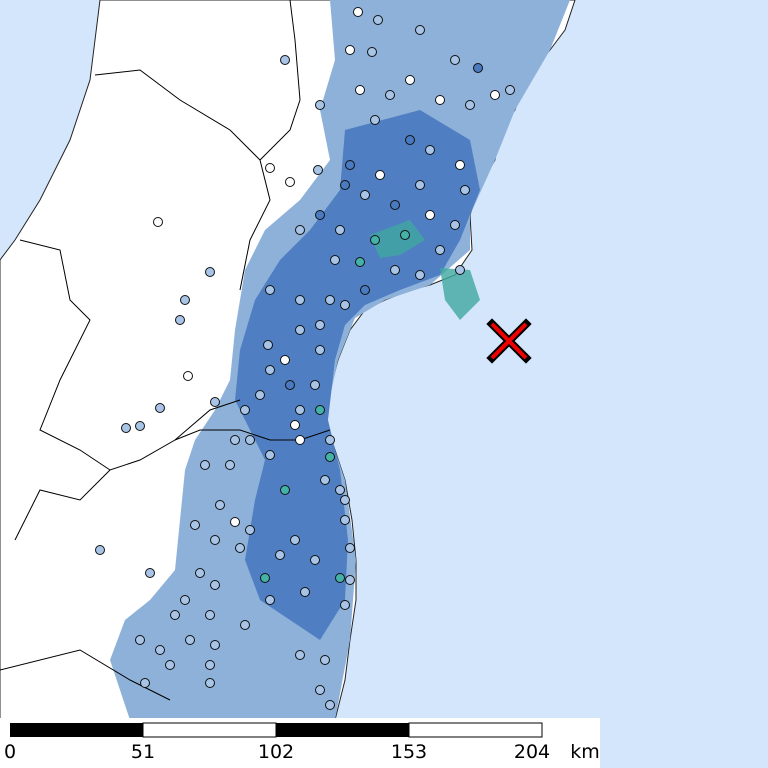 This screenshot has height=768, width=768. I want to click on scale-label: 102, so click(276, 752).